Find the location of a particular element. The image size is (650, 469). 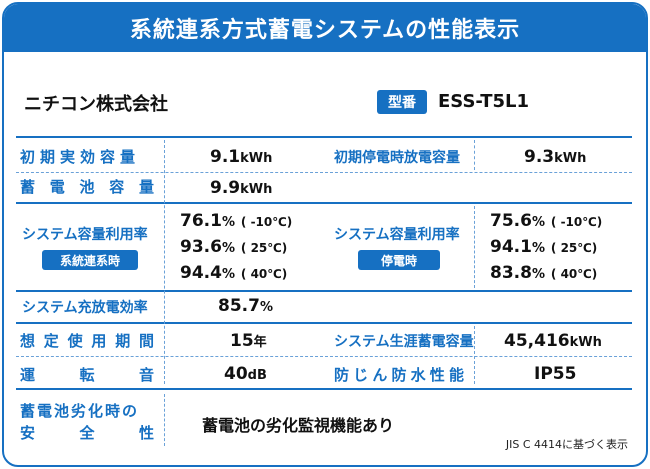

initial-outage-capacity-value: 9.3kWh is located at coordinates (555, 157).